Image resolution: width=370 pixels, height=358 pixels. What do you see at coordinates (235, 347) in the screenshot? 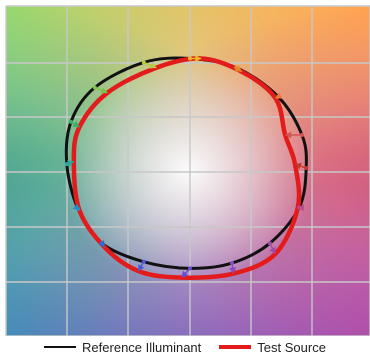
I see `legend-swatch-test` at bounding box center [235, 347].